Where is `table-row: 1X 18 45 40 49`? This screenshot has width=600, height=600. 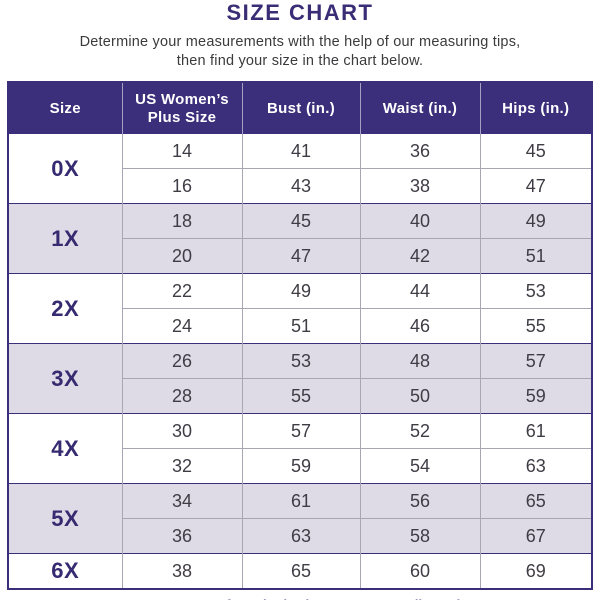 table-row: 1X 18 45 40 49 is located at coordinates (300, 238).